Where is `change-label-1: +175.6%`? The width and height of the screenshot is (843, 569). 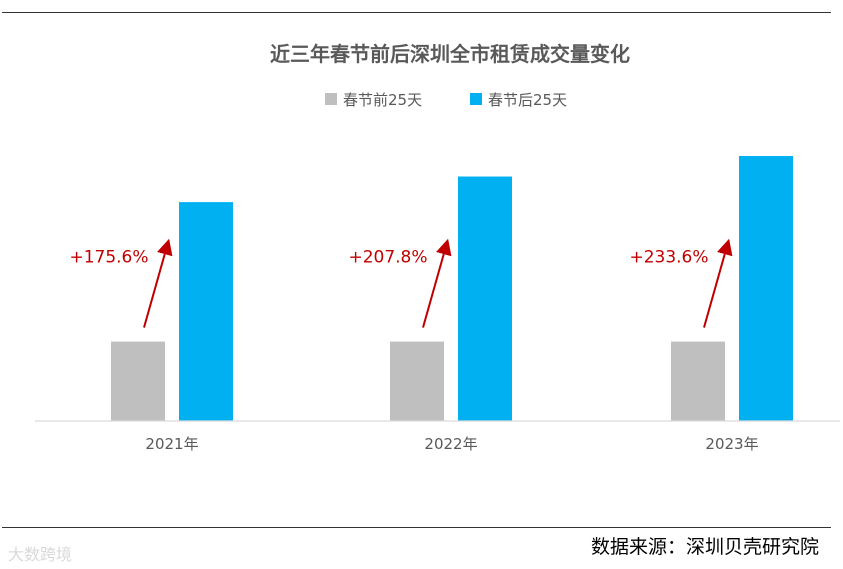 change-label-1: +175.6% is located at coordinates (108, 258).